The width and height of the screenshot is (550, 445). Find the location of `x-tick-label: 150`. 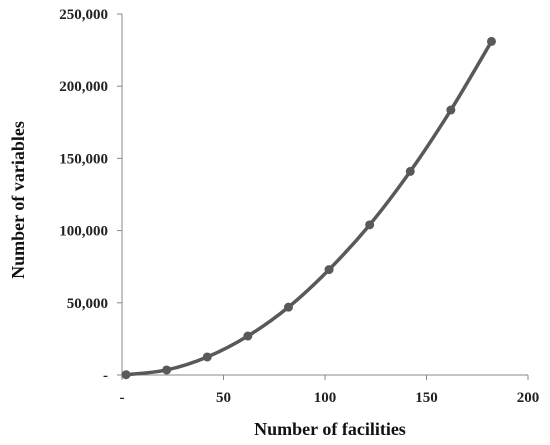

x-tick-label: 150 is located at coordinates (426, 398).